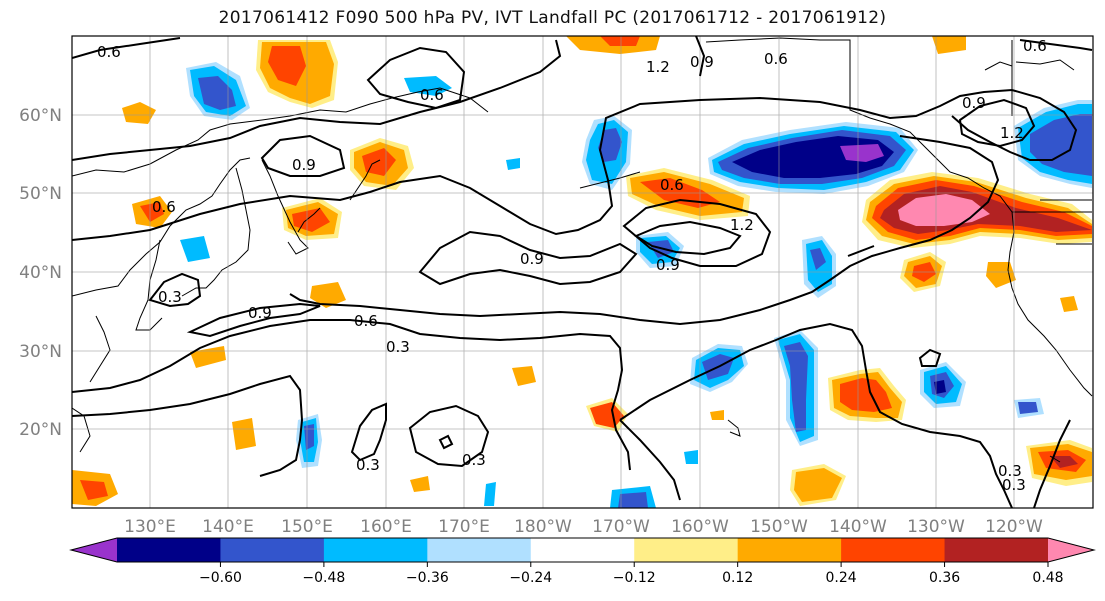 The width and height of the screenshot is (1105, 601). What do you see at coordinates (858, 527) in the screenshot?
I see `lon-label: 140°W` at bounding box center [858, 527].